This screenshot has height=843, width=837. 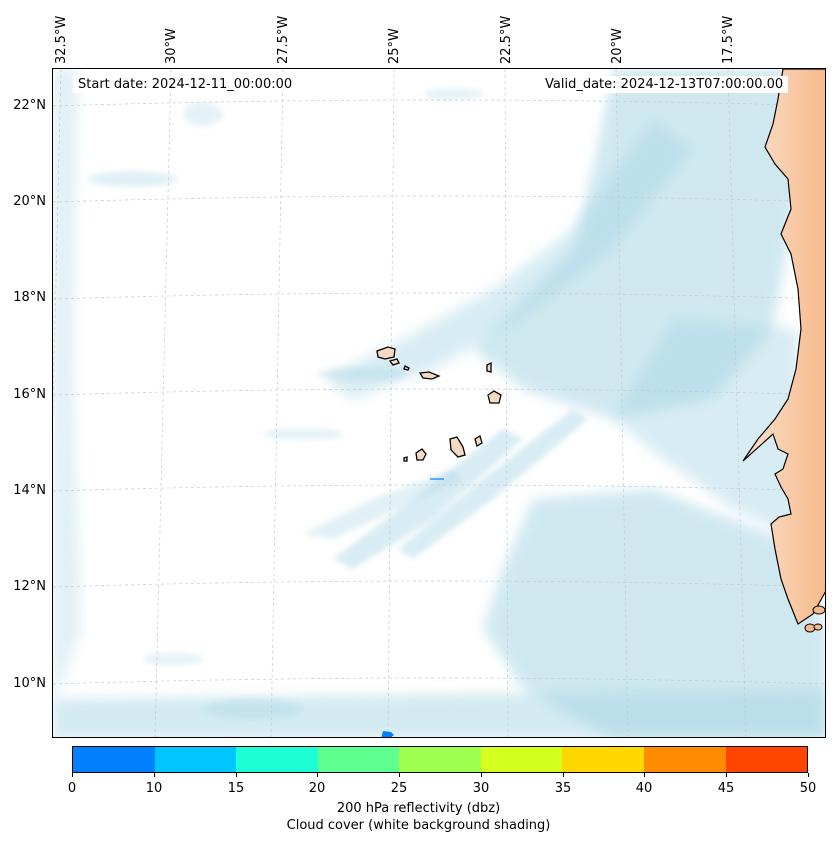 What do you see at coordinates (405, 459) in the screenshot?
I see `island-brava` at bounding box center [405, 459].